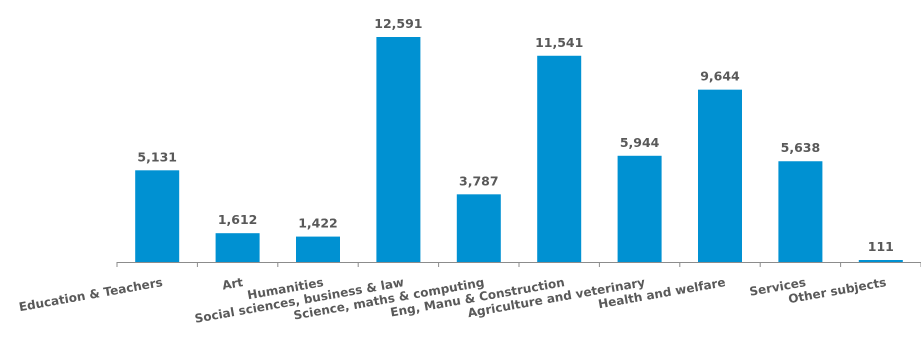 The width and height of the screenshot is (921, 345). What do you see at coordinates (720, 76) in the screenshot?
I see `bar-value-label: 9,644` at bounding box center [720, 76].